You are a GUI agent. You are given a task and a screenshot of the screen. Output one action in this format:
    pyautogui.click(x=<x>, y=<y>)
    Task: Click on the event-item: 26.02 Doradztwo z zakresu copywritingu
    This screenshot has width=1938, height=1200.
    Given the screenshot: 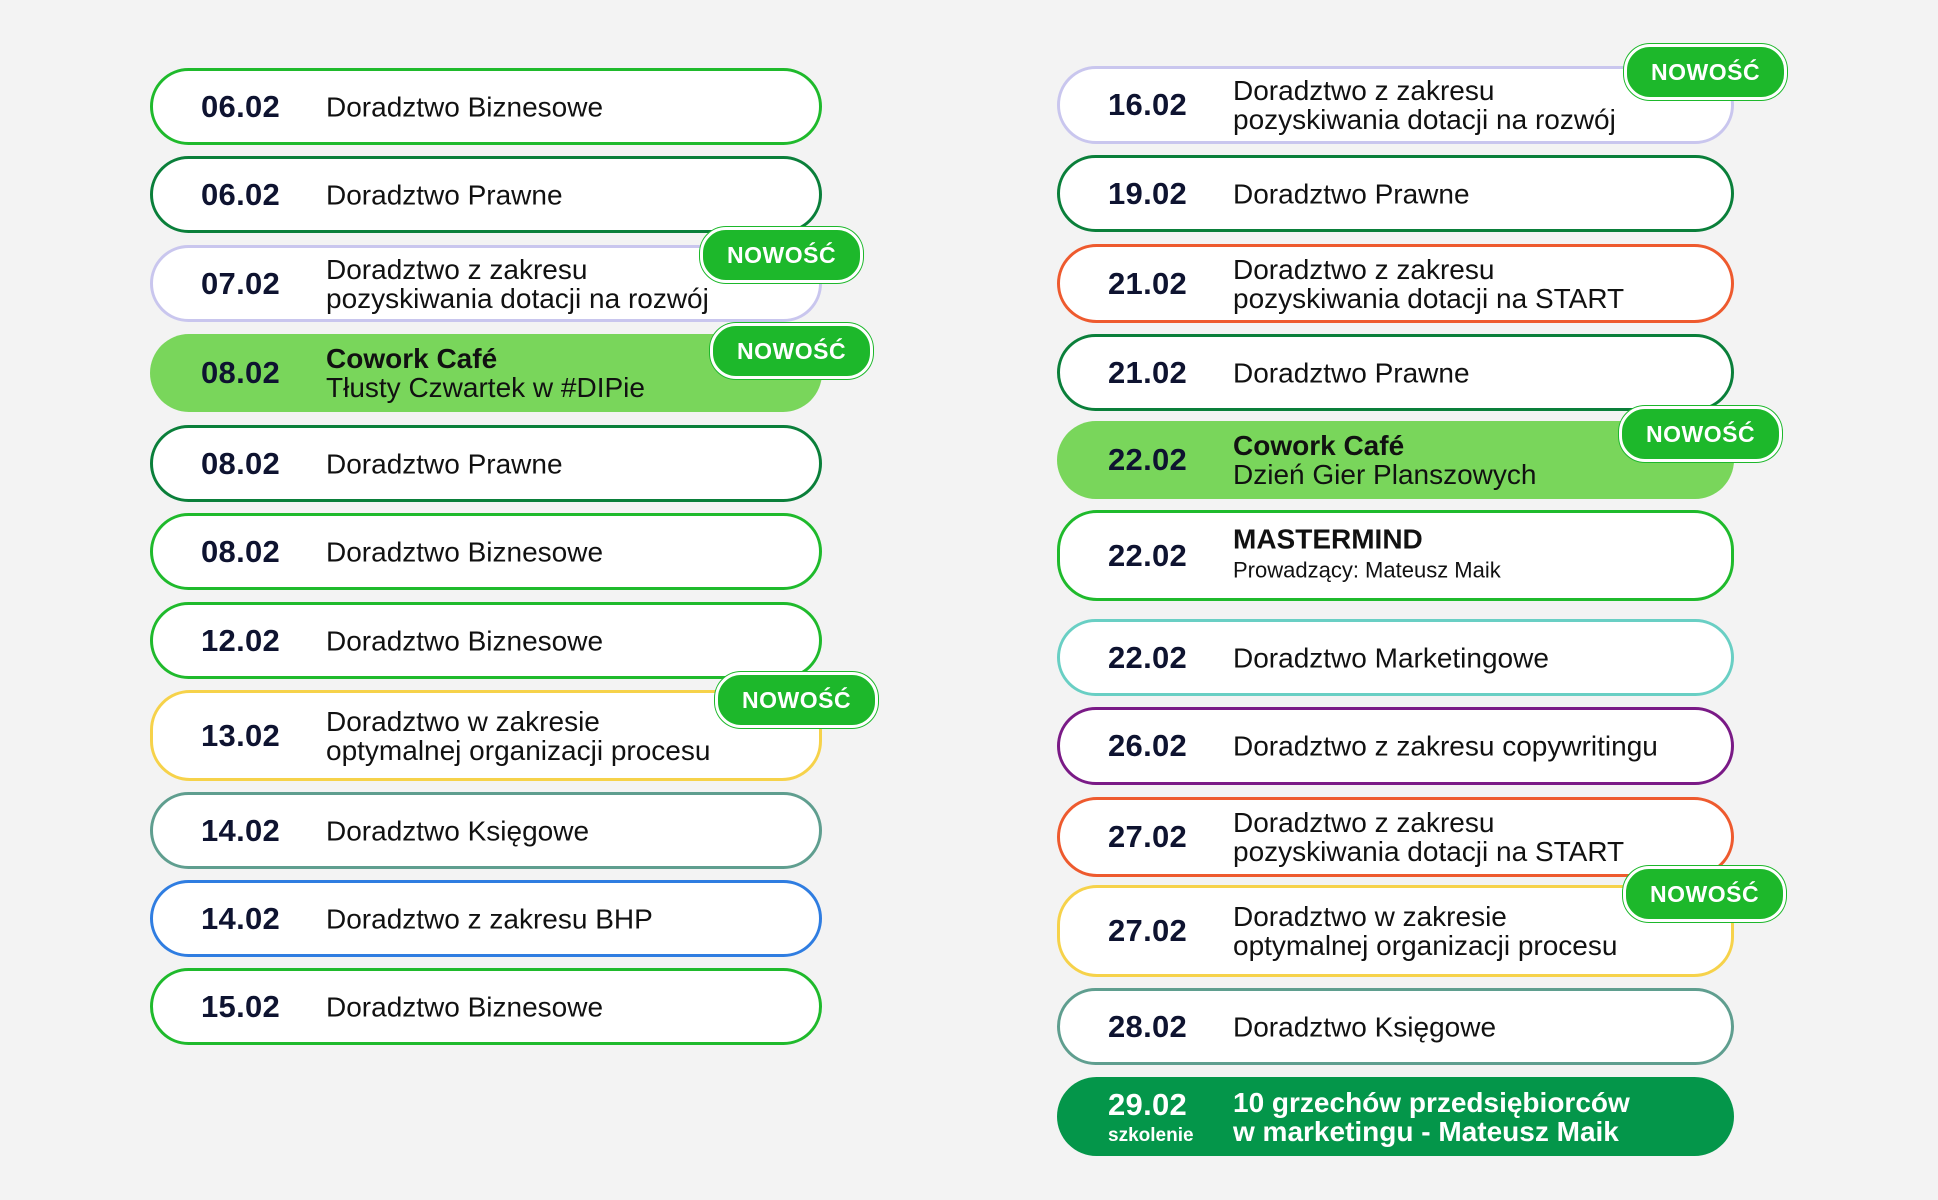 What is the action you would take?
    pyautogui.click(x=1395, y=746)
    